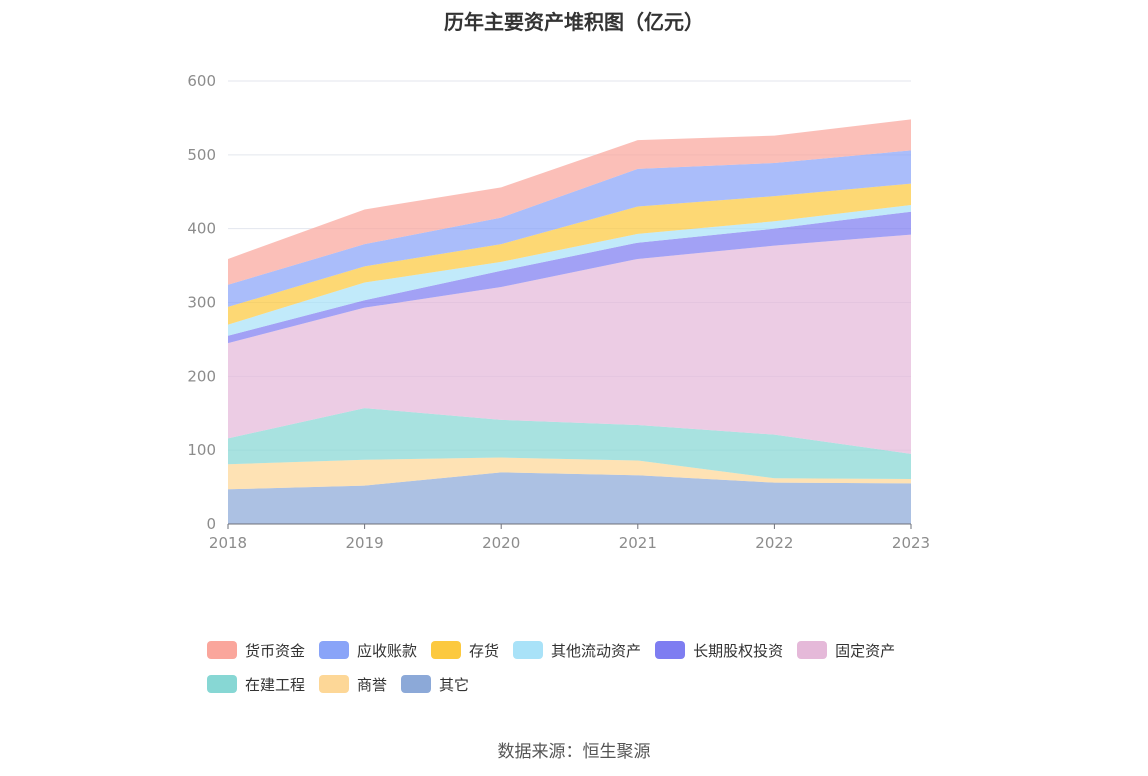  I want to click on legend-label: 货币资金, so click(275, 650).